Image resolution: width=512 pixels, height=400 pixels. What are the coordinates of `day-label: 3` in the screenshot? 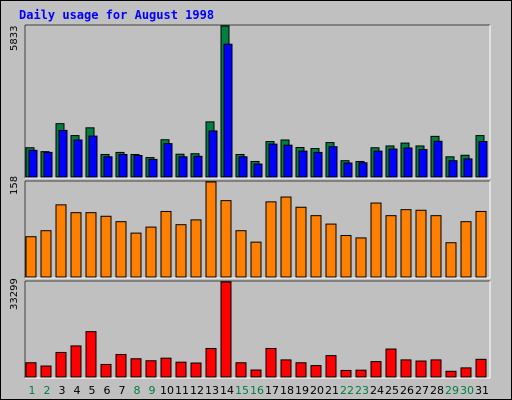 It's located at (62, 390).